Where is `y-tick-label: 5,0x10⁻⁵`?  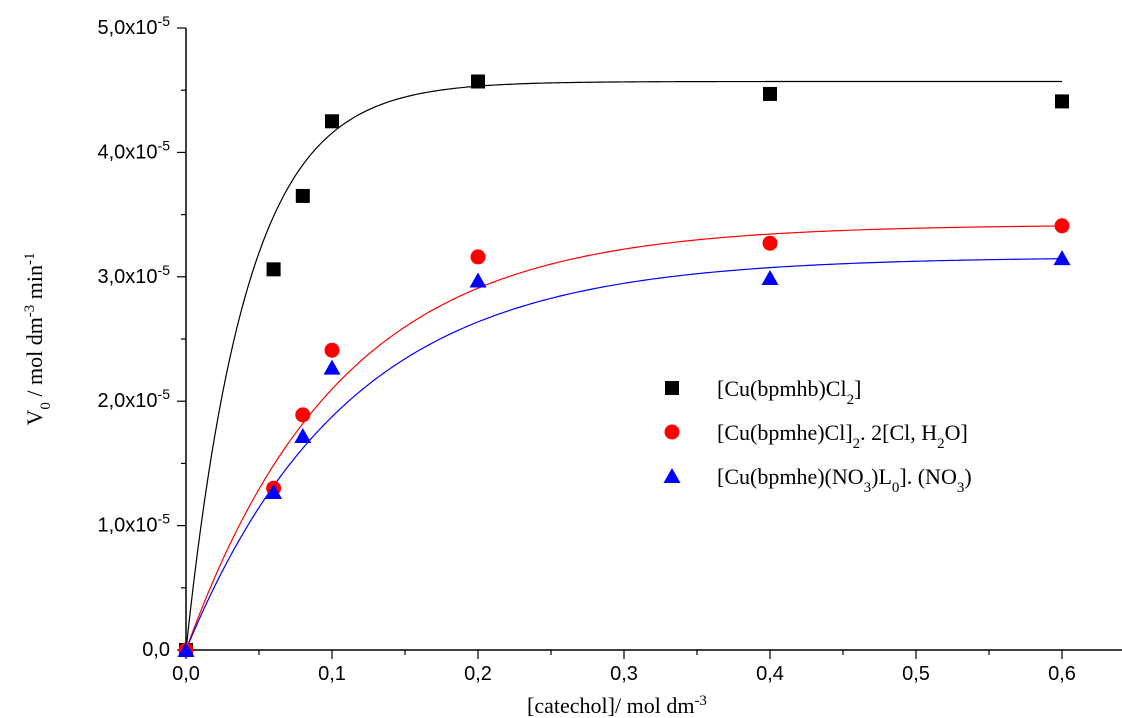
y-tick-label: 5,0x10⁻⁵ is located at coordinates (133, 26).